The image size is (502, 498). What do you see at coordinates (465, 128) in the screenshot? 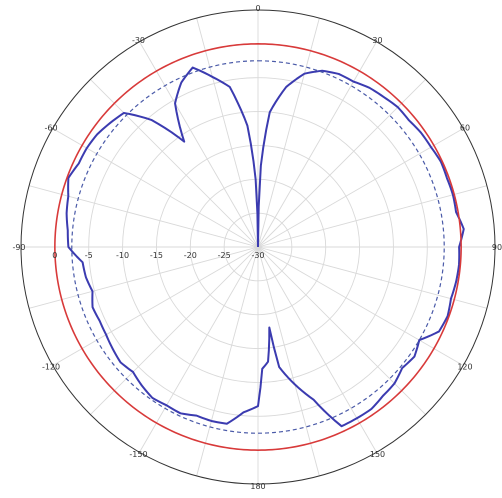
I see `angle-tick-label: 60` at bounding box center [465, 128].